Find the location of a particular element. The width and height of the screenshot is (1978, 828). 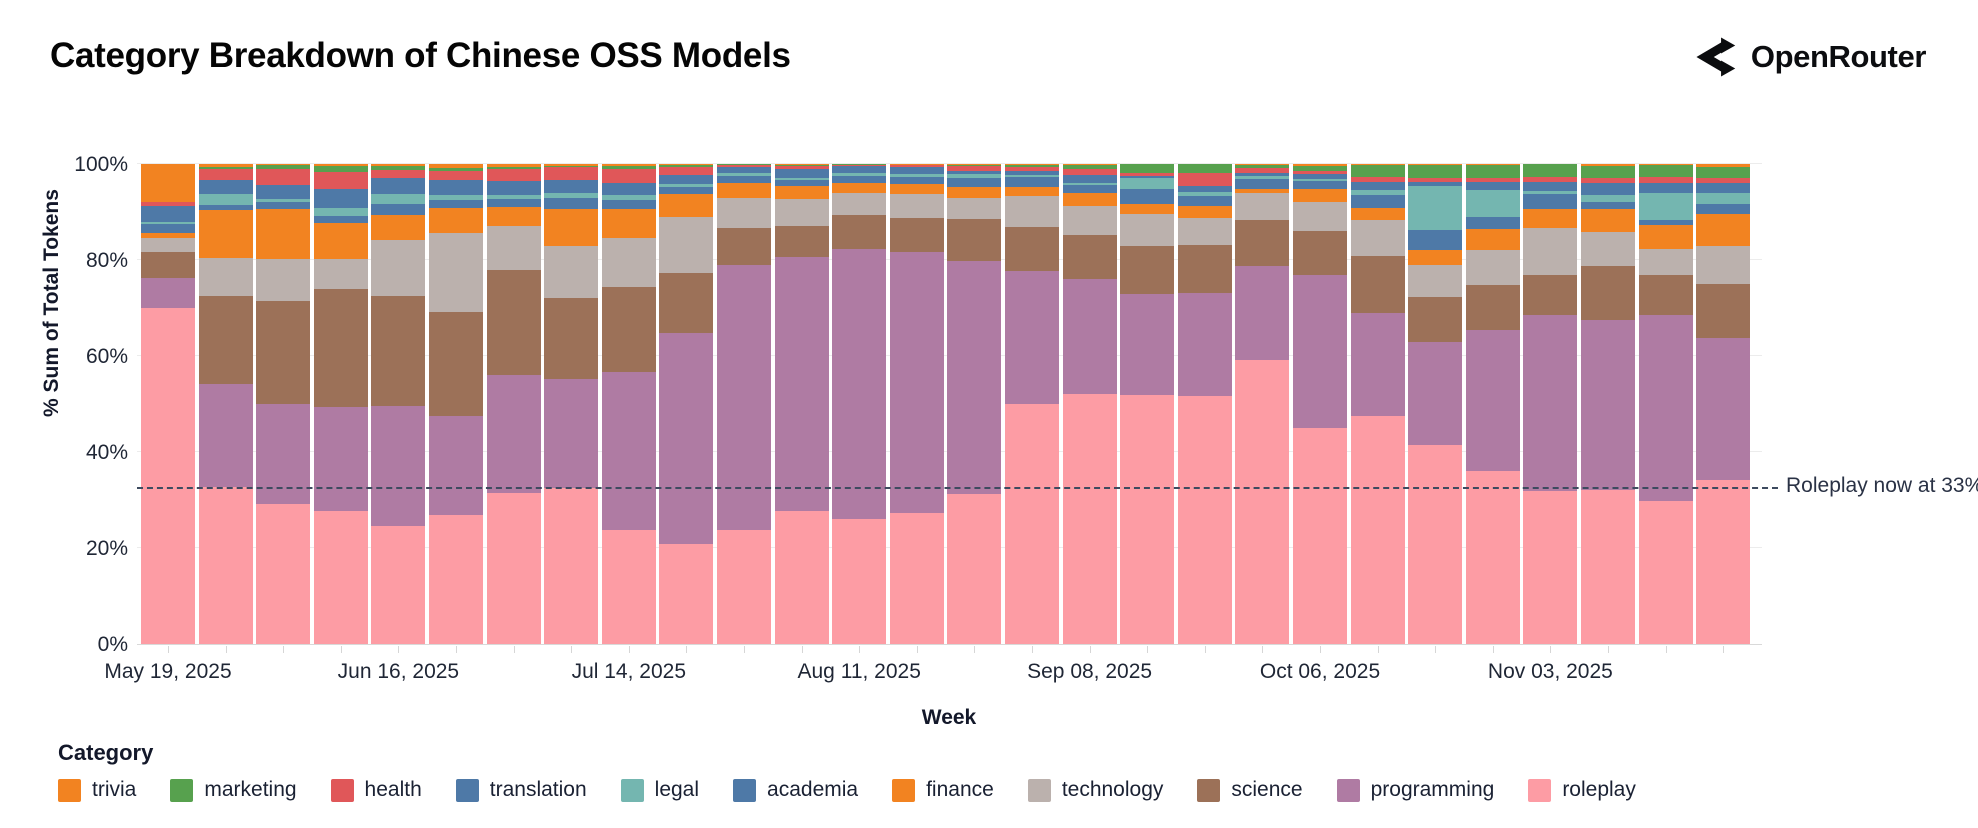

legend-item-roleplay: roleplay is located at coordinates (1582, 790).